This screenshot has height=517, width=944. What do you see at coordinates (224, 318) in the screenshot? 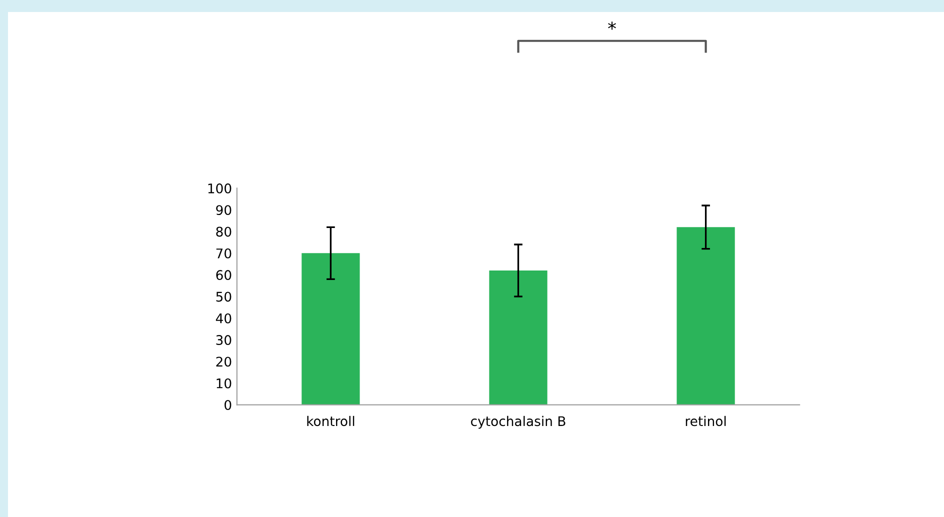
I see `y-tick-label: 40` at bounding box center [224, 318].